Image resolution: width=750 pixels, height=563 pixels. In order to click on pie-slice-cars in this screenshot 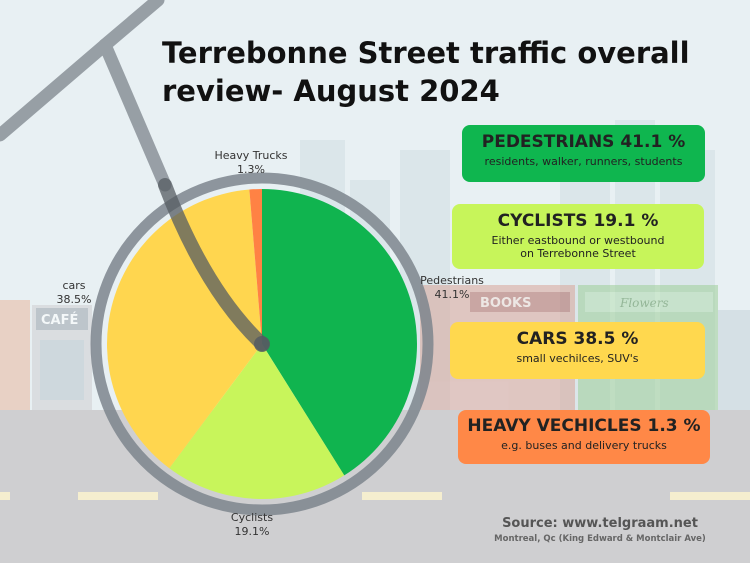, I will do `click(184, 329)`.